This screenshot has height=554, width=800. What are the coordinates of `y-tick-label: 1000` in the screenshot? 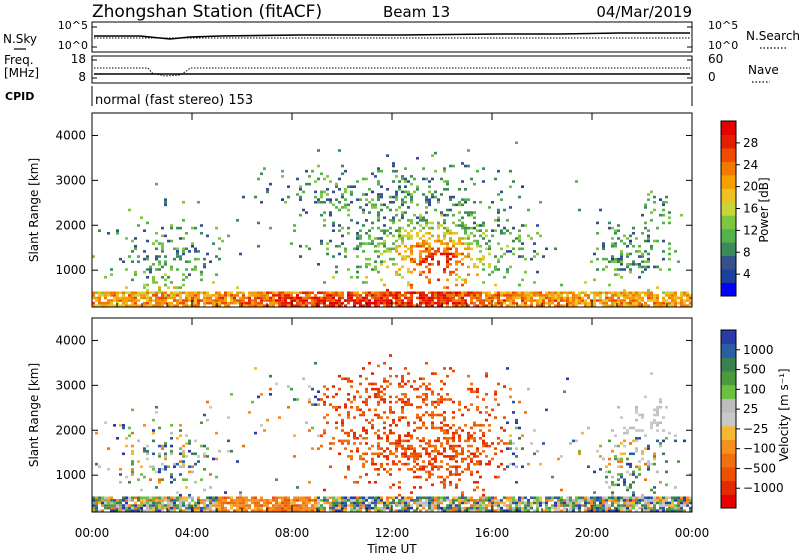 It's located at (70, 475).